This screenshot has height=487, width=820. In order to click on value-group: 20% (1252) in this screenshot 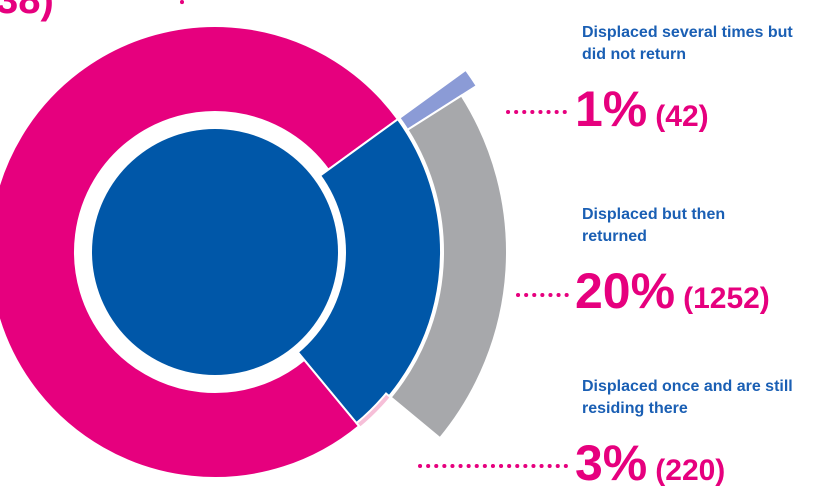, I will do `click(672, 291)`.